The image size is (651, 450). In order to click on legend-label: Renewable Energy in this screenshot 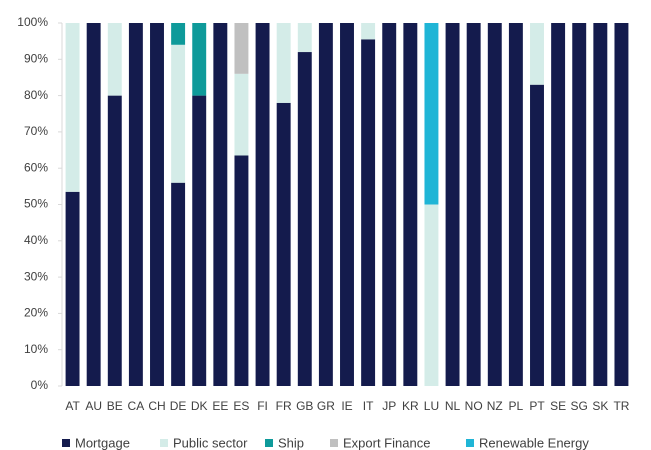, I will do `click(534, 442)`.